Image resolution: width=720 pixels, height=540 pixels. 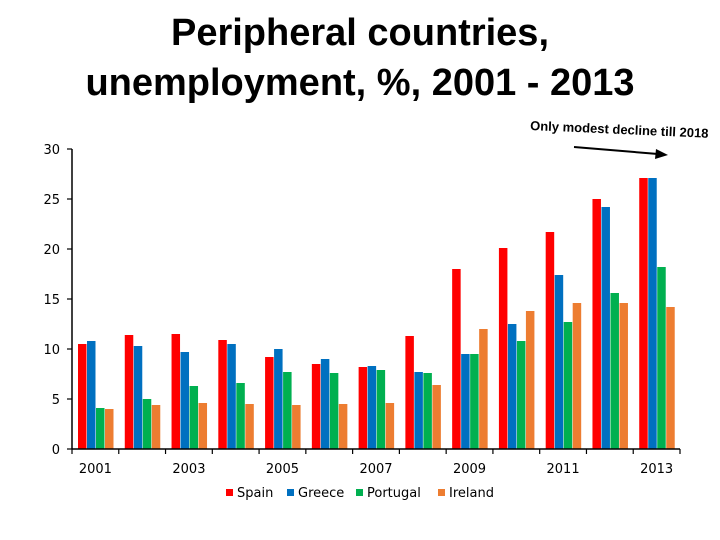 What do you see at coordinates (372, 407) in the screenshot?
I see `bar-greece-2007` at bounding box center [372, 407].